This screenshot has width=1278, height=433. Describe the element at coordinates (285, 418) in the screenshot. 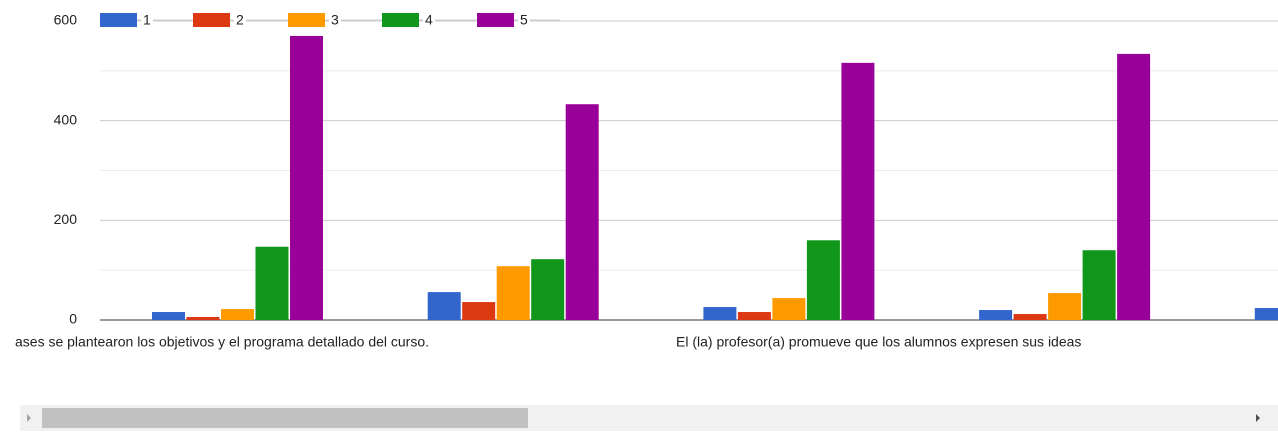

I see `scroll-thumb` at that location.